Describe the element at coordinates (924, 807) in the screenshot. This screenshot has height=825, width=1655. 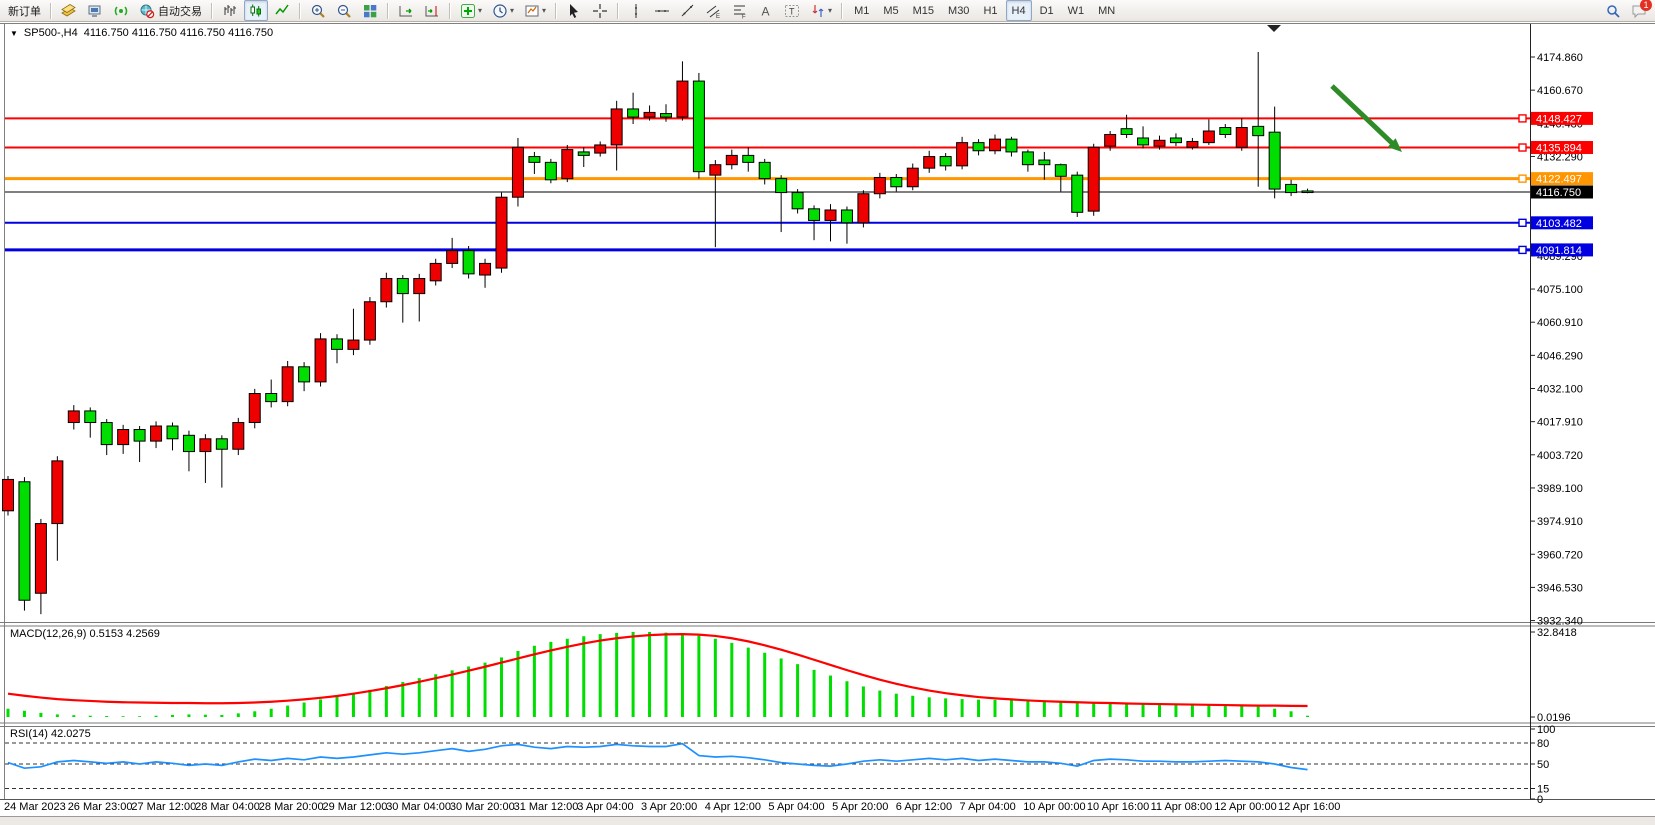
I see `x-axis-label: 6 Apr 12:00` at that location.